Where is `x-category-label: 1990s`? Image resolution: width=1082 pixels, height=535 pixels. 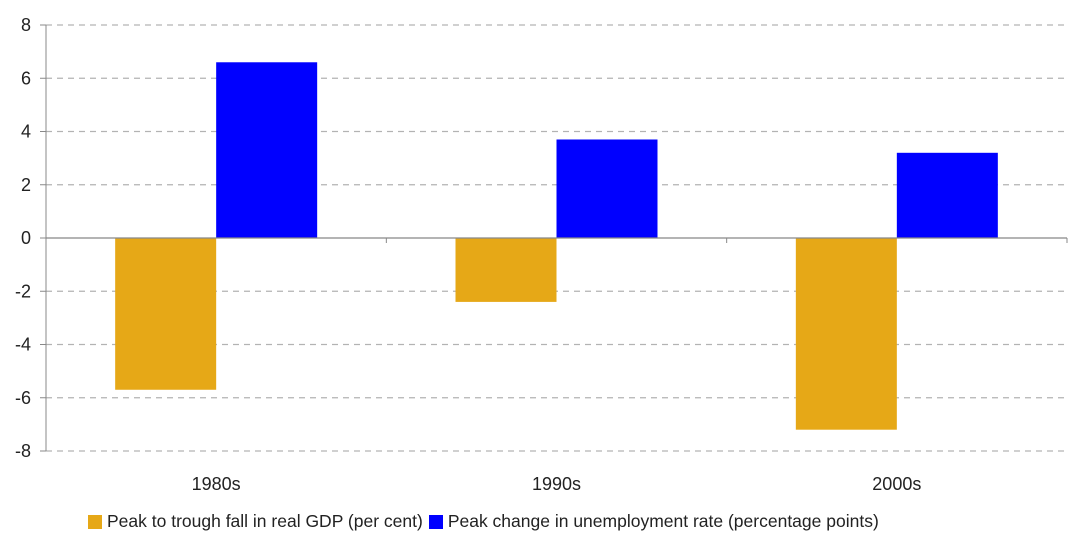
x-category-label: 1990s is located at coordinates (556, 484).